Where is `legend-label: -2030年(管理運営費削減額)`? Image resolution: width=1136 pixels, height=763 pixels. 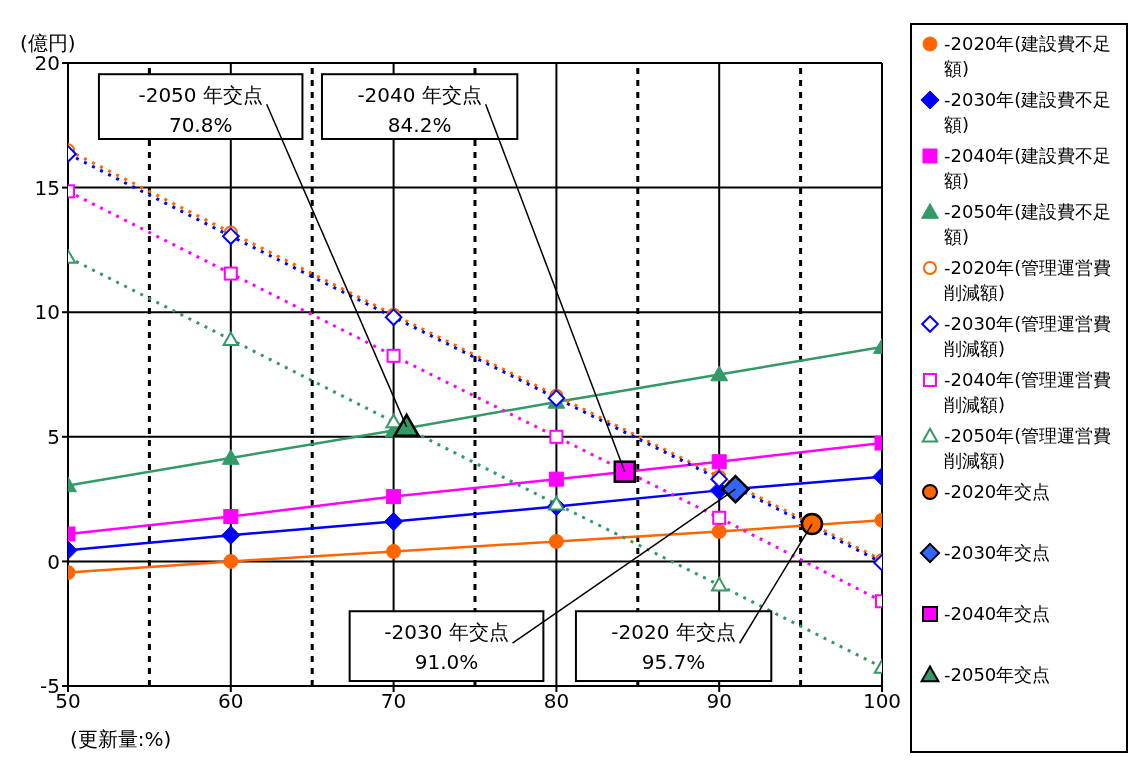 legend-label: -2030年(管理運営費削減額) is located at coordinates (1028, 336).